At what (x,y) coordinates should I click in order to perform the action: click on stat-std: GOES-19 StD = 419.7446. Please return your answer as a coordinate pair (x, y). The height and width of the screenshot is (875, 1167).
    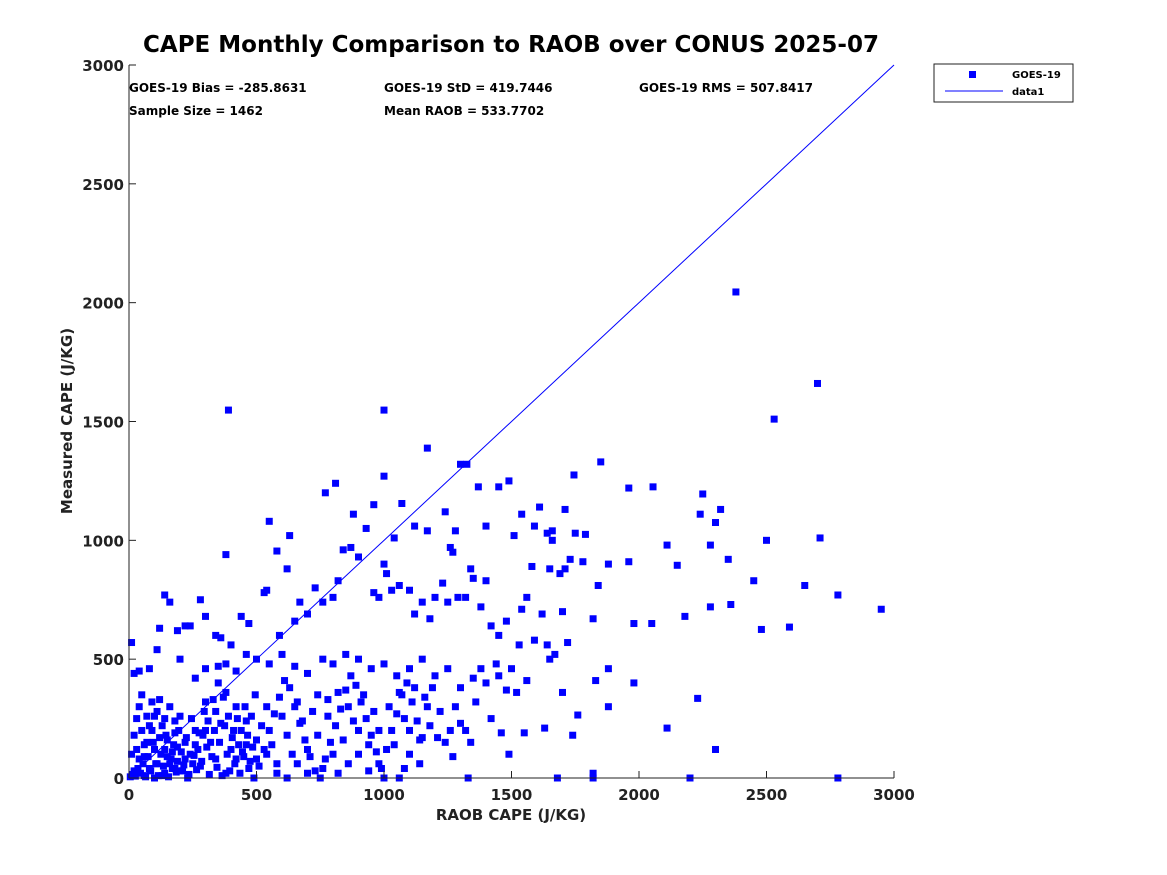
    Looking at the image, I should click on (468, 88).